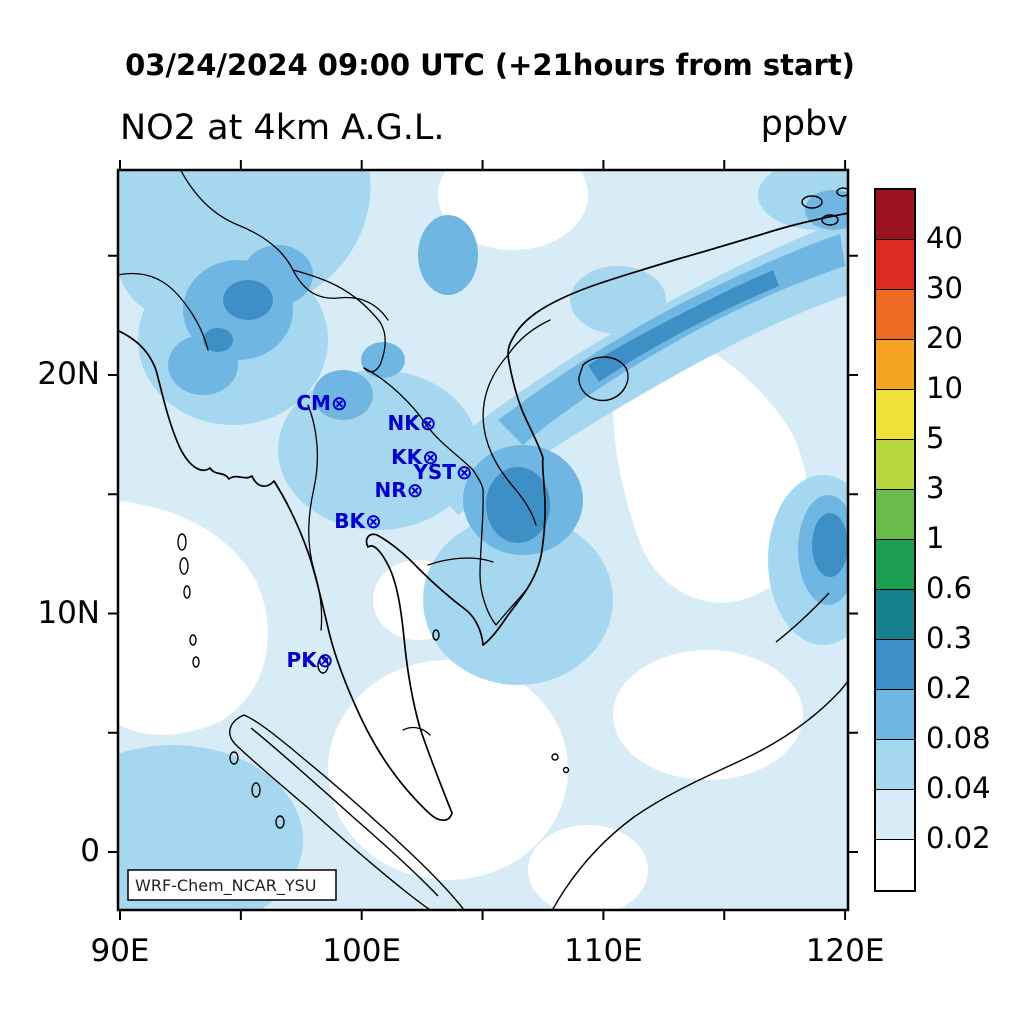  I want to click on x-axis-label-90e: 90E, so click(120, 951).